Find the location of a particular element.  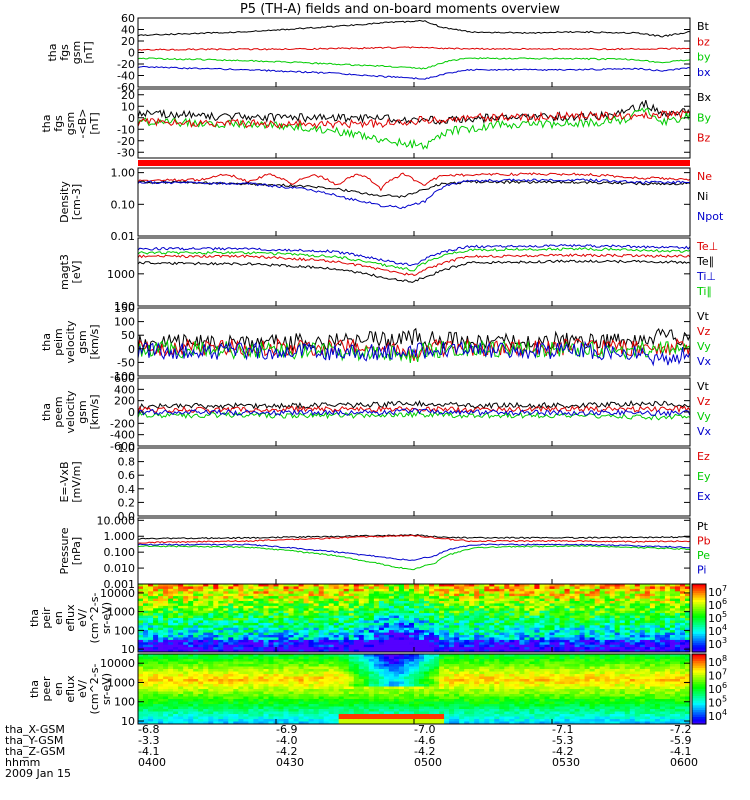

y-axis-label: Density[cm-3] is located at coordinates (70, 202).